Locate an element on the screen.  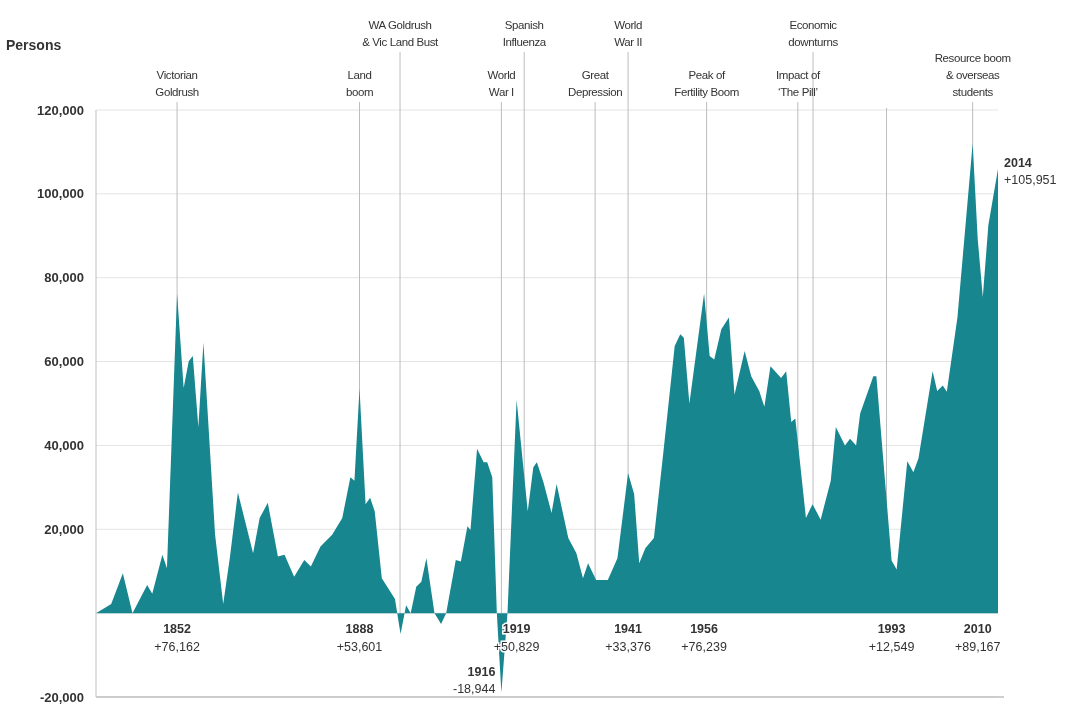
y-tick-label: 100,000 is located at coordinates (60, 194).